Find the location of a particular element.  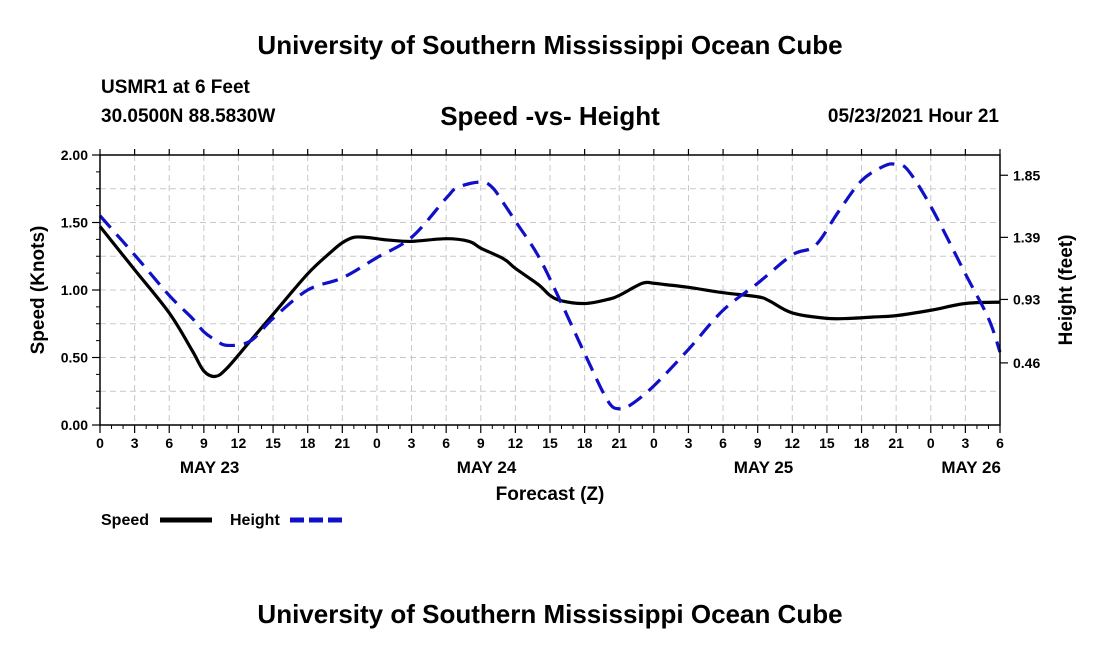

date-label: MAY 25 is located at coordinates (764, 467).